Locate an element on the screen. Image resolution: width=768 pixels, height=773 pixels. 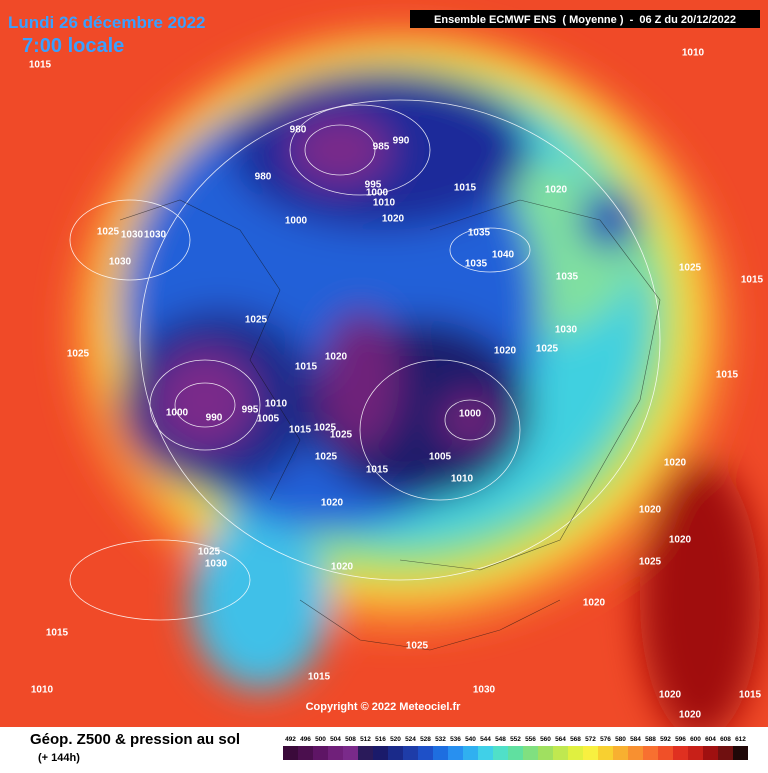
isobar-label: 990 is located at coordinates (401, 141).